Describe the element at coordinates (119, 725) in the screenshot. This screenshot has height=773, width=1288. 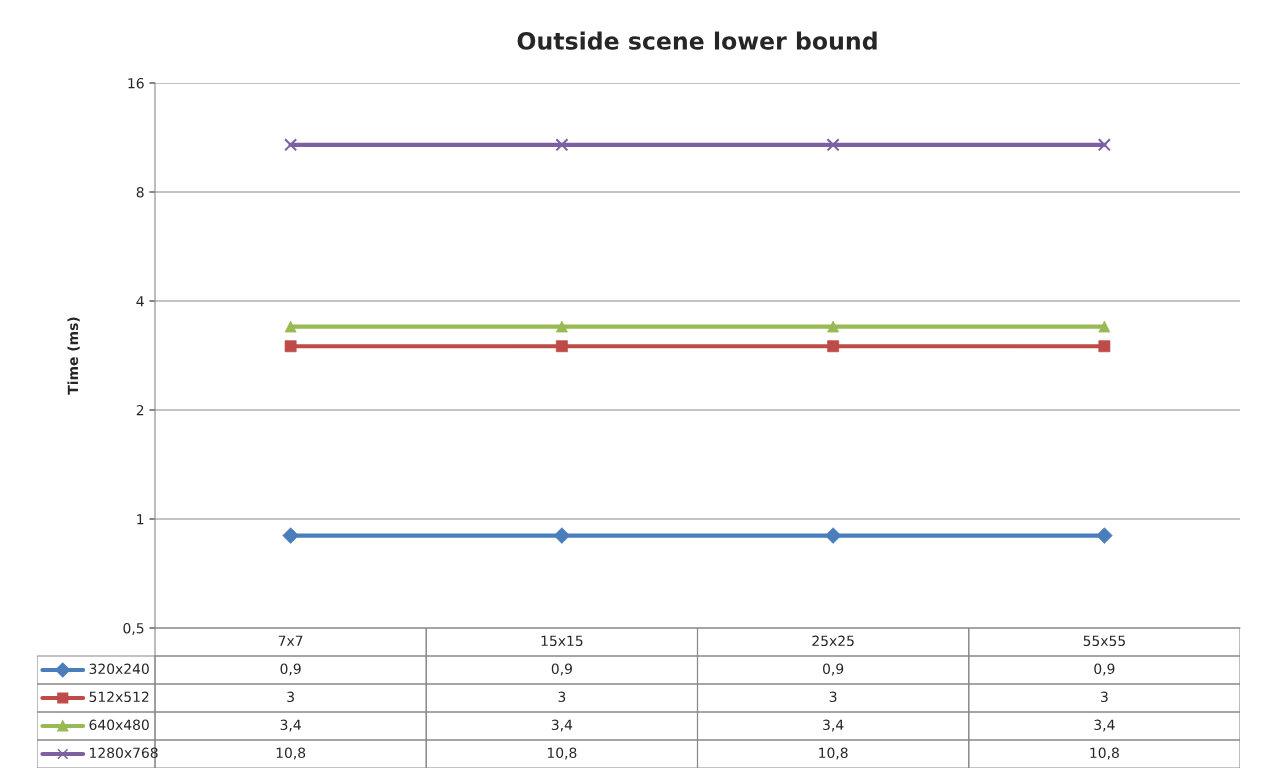
I see `legend-label: 640x480` at that location.